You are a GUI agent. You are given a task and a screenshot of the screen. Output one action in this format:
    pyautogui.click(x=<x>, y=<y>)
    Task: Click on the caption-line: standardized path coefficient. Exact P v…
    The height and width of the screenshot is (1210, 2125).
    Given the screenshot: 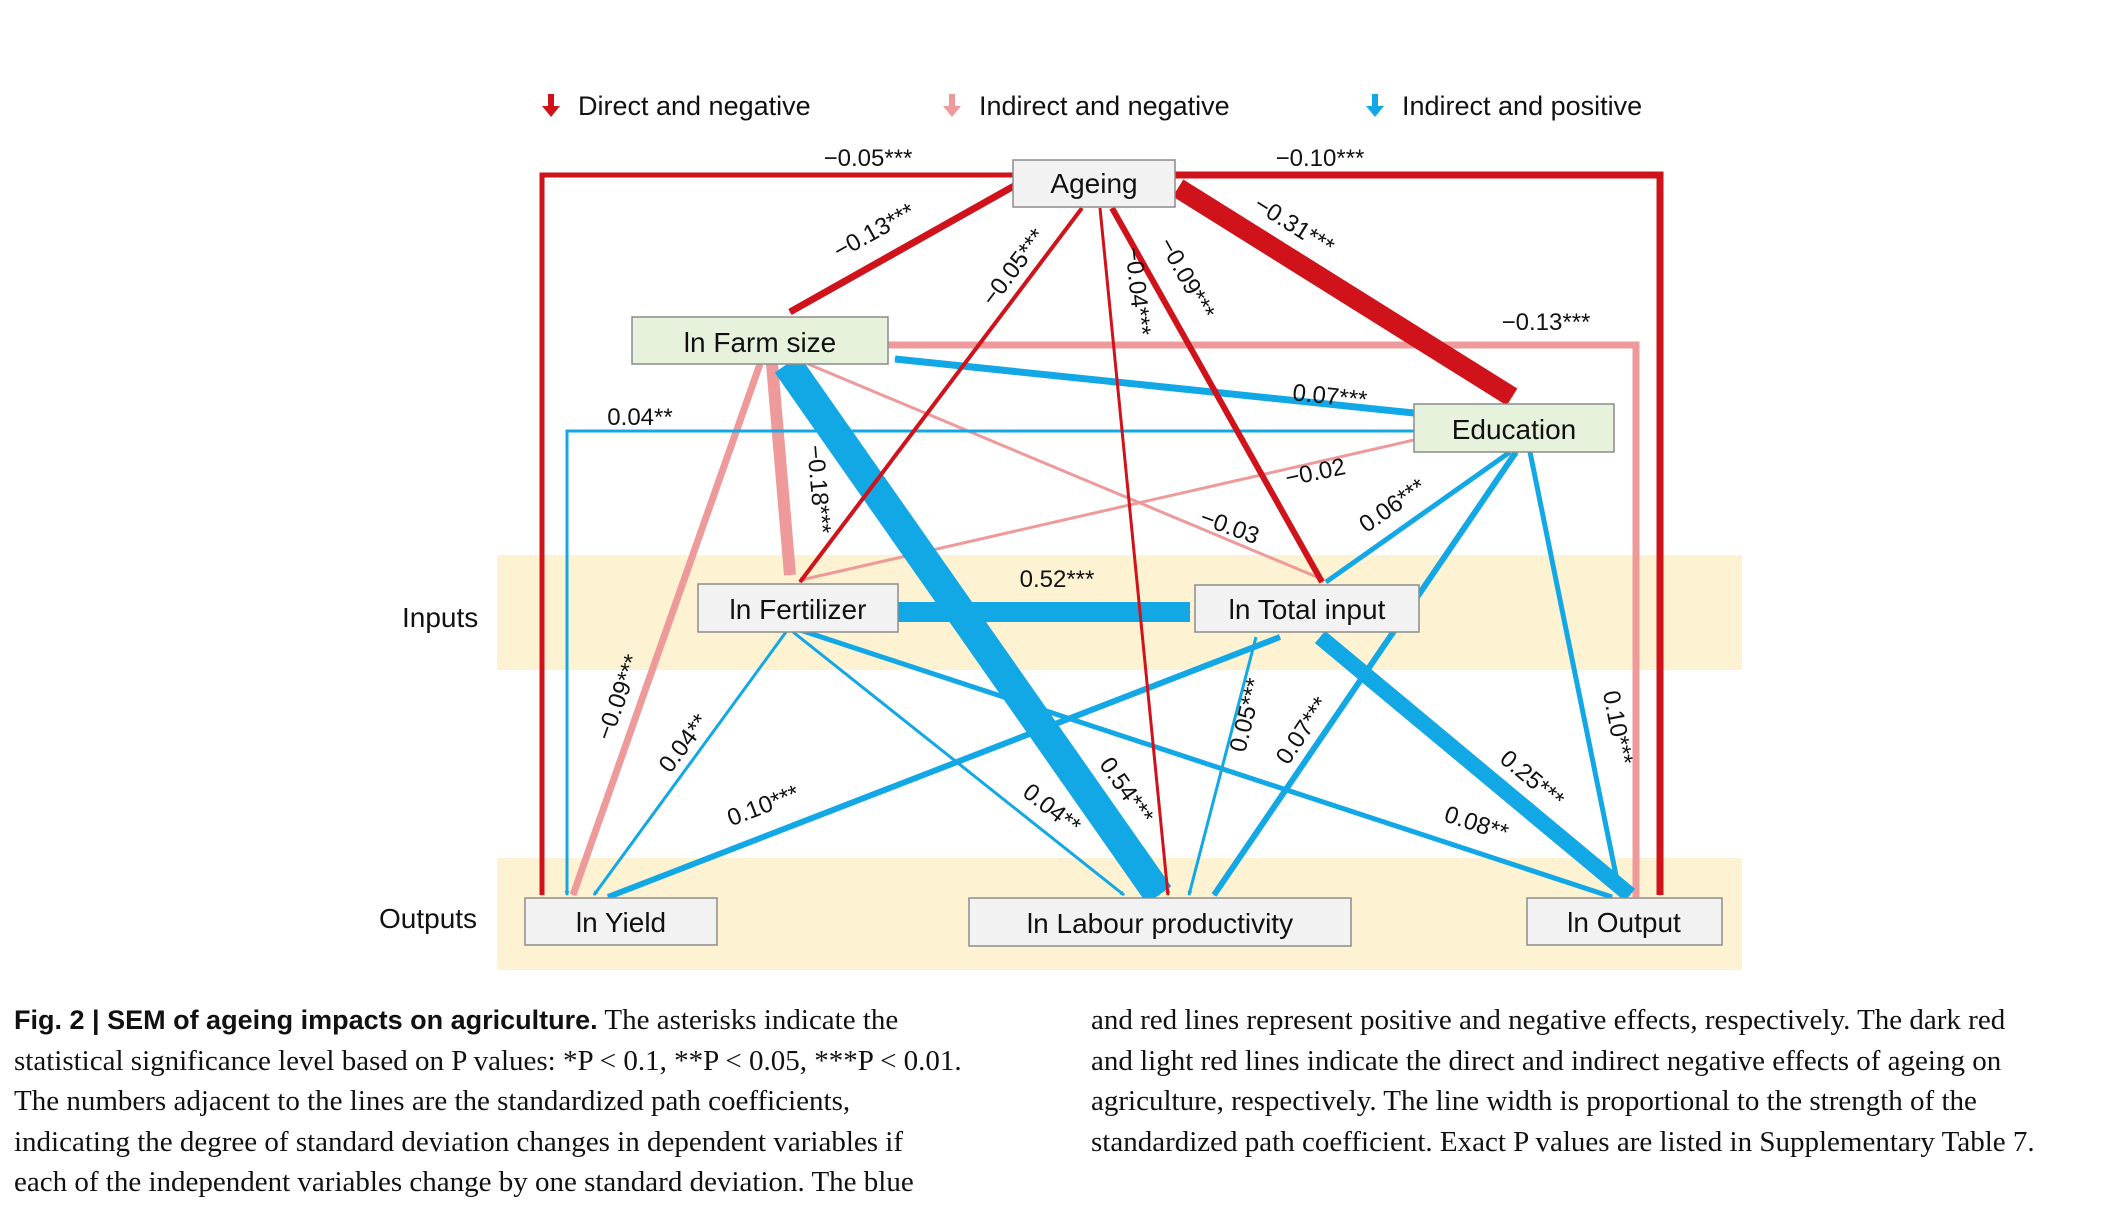 What is the action you would take?
    pyautogui.click(x=1563, y=1141)
    